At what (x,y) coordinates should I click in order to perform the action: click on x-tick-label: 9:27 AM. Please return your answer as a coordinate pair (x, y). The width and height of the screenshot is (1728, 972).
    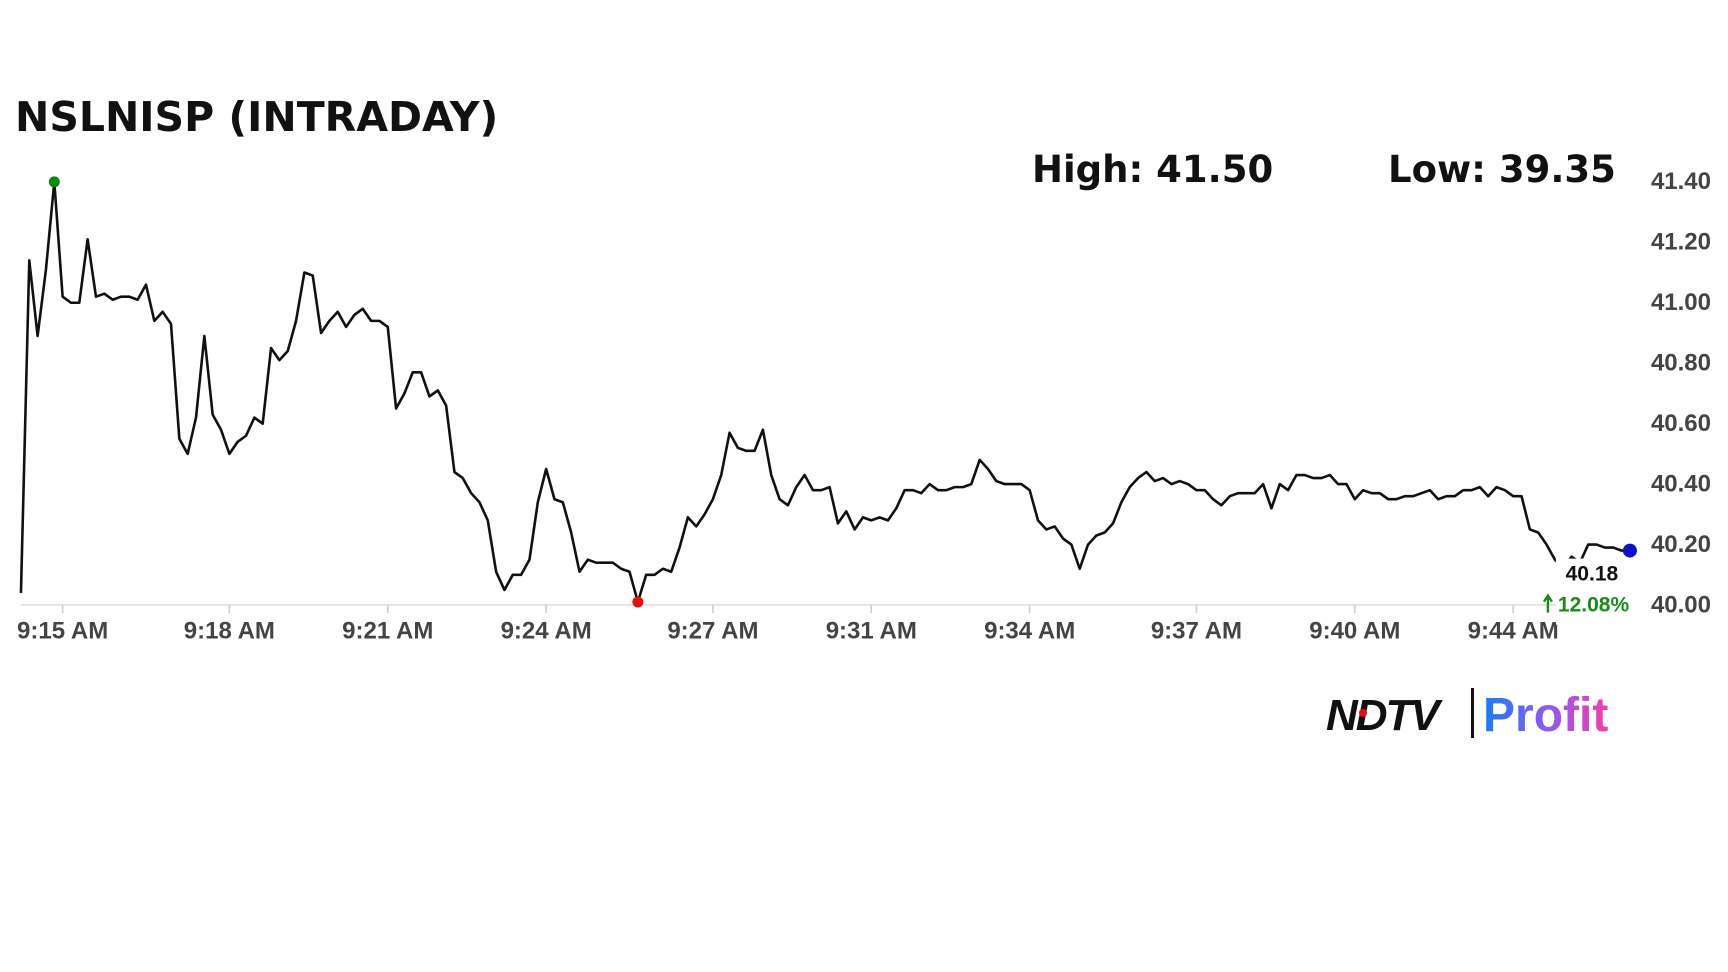
    Looking at the image, I should click on (712, 630).